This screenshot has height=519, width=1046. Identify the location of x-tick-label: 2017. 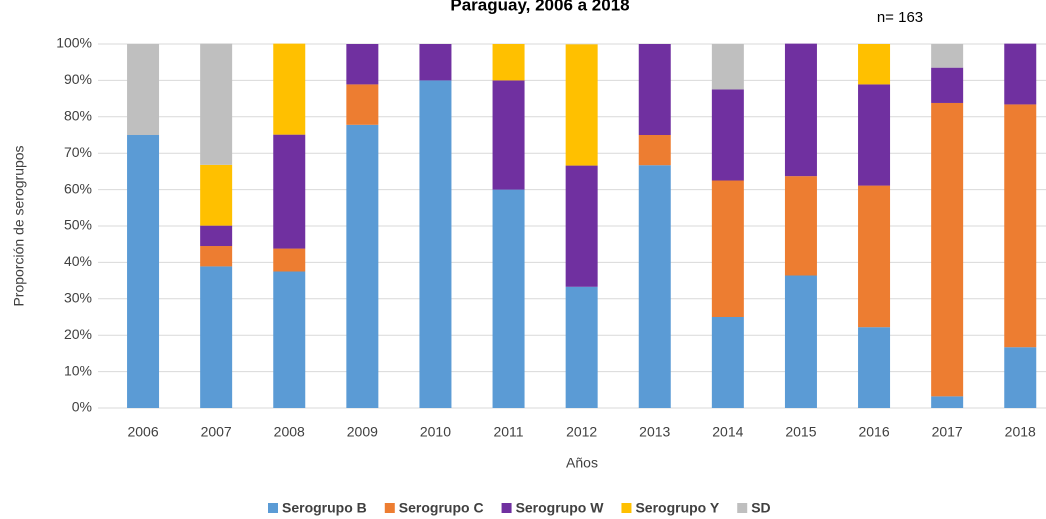
(947, 432).